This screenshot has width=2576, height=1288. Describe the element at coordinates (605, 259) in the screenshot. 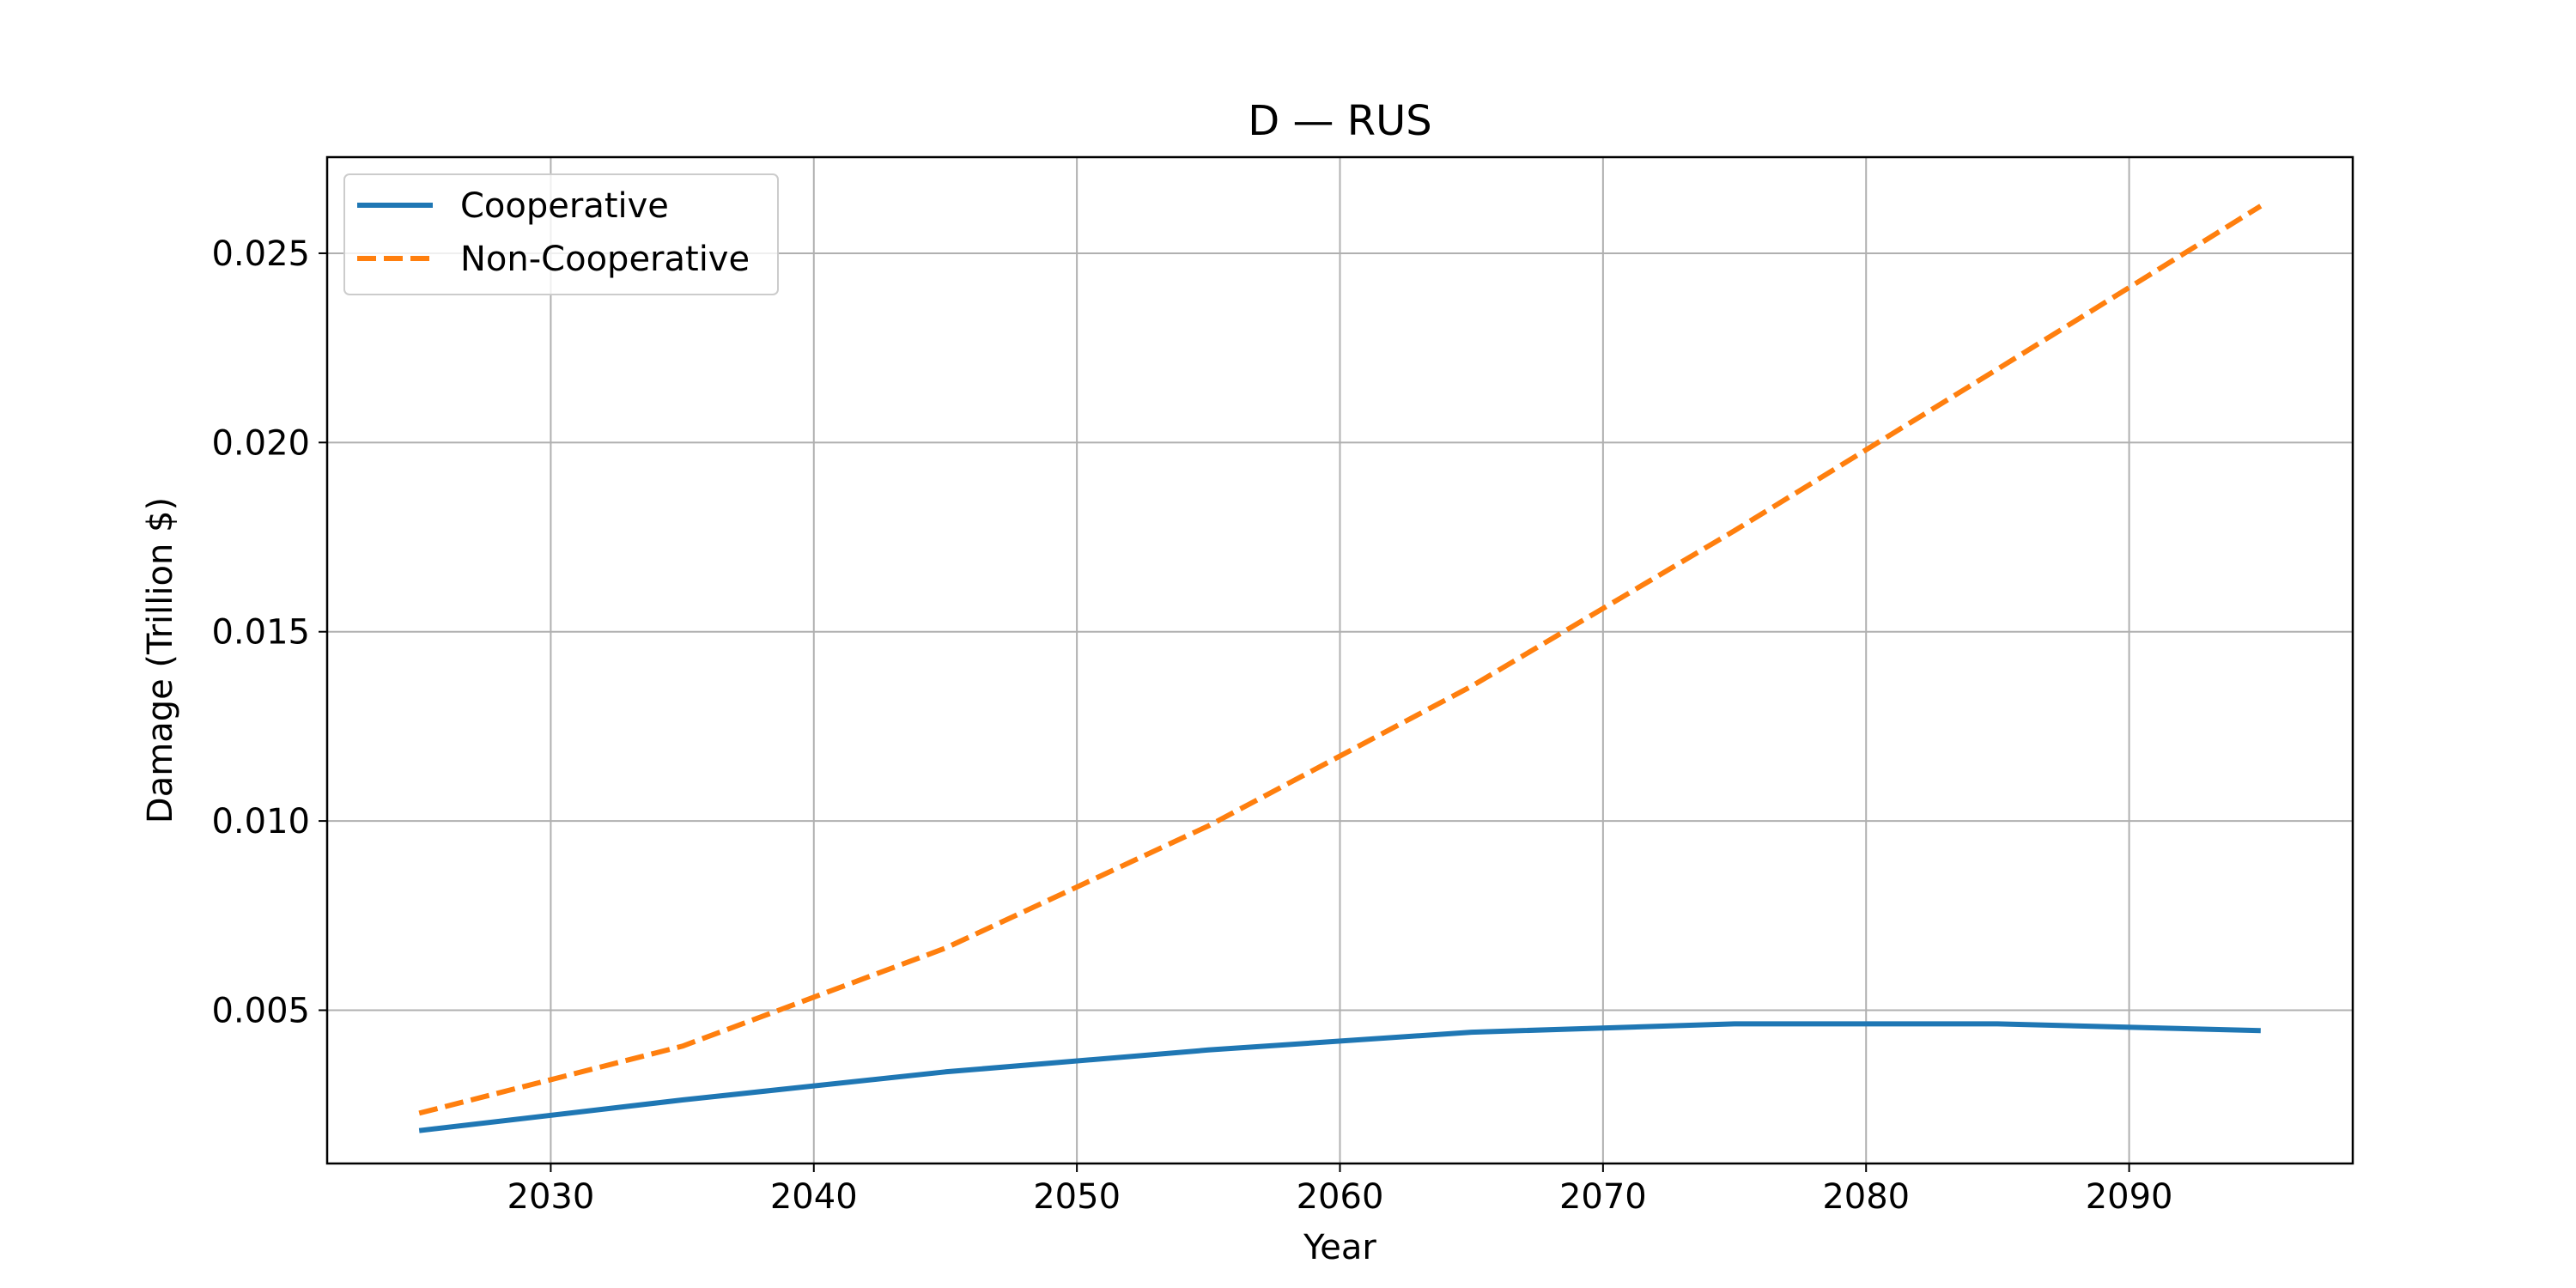

I see `legend-label-non-cooperative: Non-Cooperative` at that location.